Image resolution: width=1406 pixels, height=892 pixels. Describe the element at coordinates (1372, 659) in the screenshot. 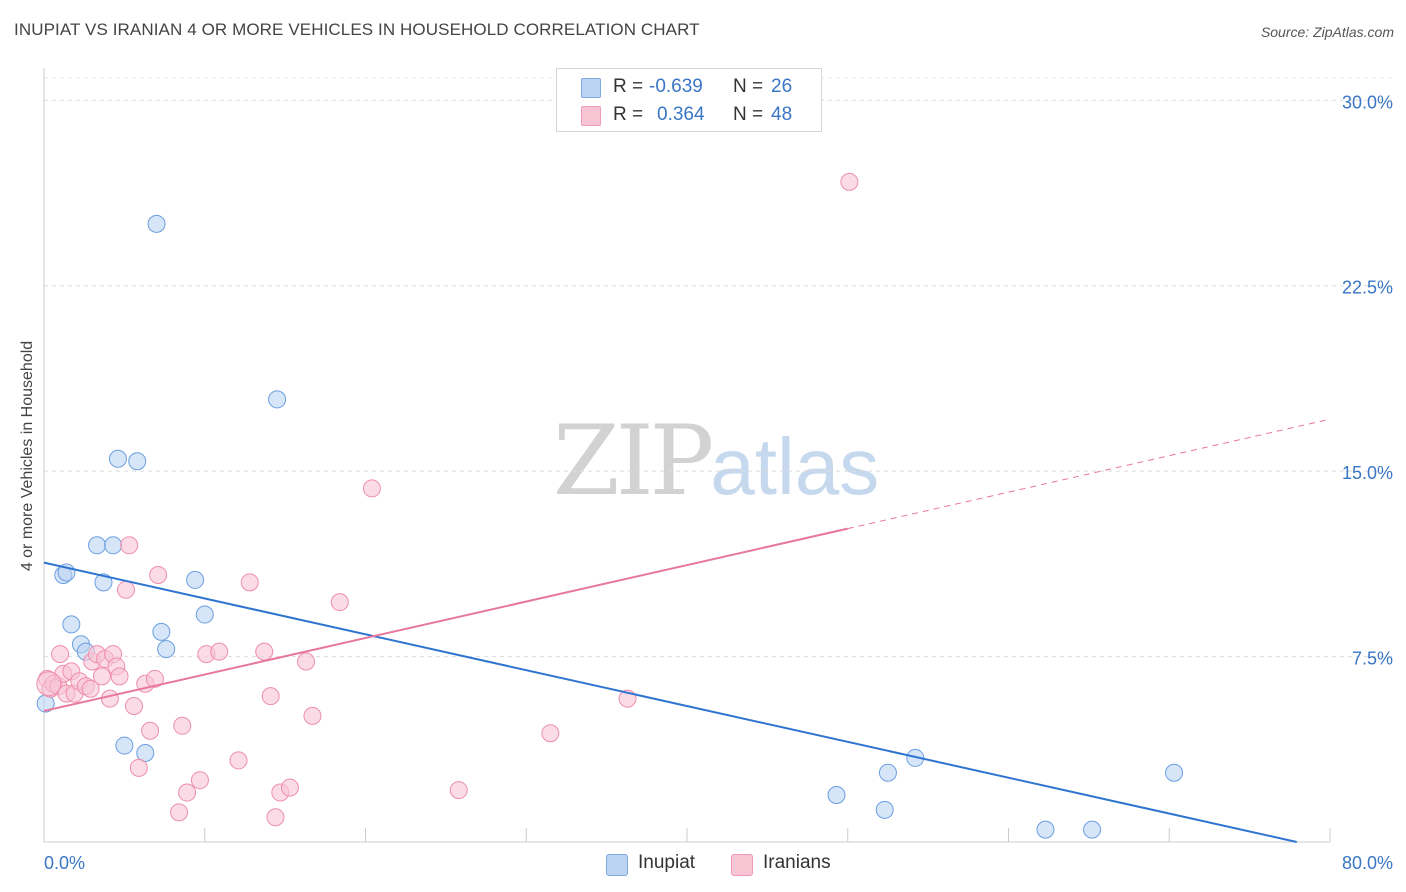

I see `y-tick-label: 7.5%` at that location.